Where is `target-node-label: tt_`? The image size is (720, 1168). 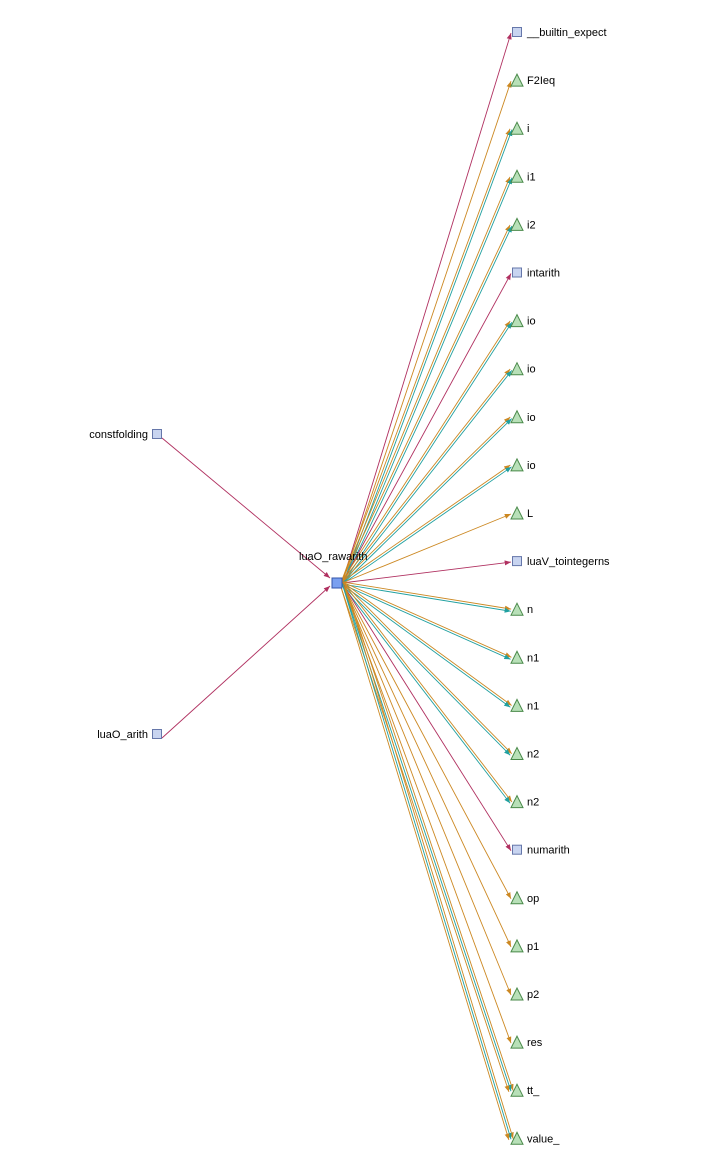 target-node-label: tt_ is located at coordinates (533, 1091).